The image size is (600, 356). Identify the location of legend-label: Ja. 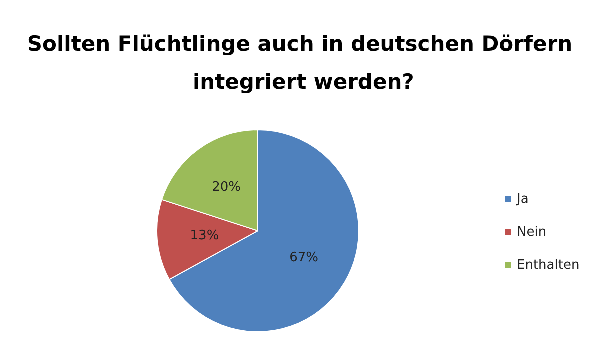
(522, 199).